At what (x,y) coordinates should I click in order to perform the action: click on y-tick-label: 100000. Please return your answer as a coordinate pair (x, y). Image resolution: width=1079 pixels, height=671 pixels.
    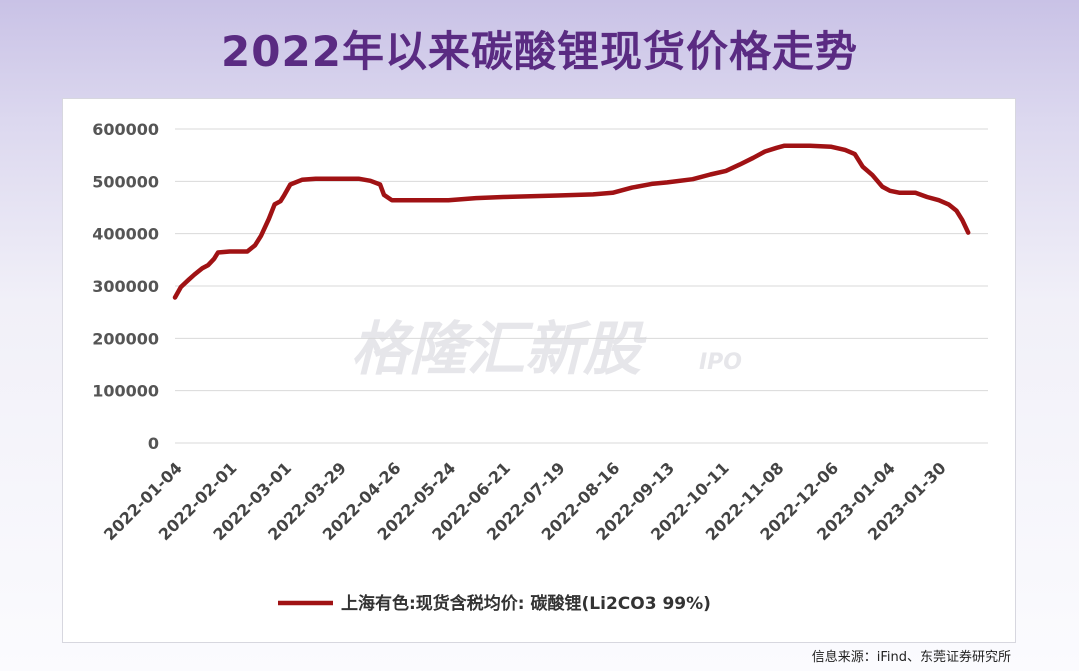
    Looking at the image, I should click on (125, 391).